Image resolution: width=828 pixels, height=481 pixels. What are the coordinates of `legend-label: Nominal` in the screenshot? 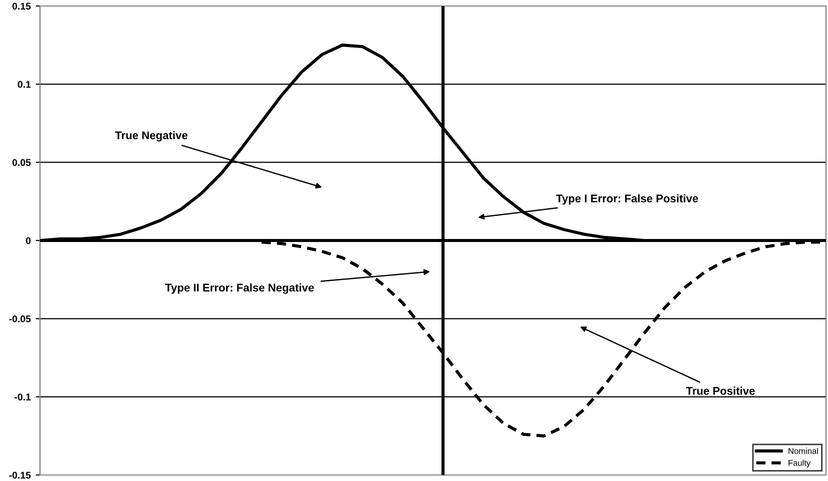 It's located at (803, 451).